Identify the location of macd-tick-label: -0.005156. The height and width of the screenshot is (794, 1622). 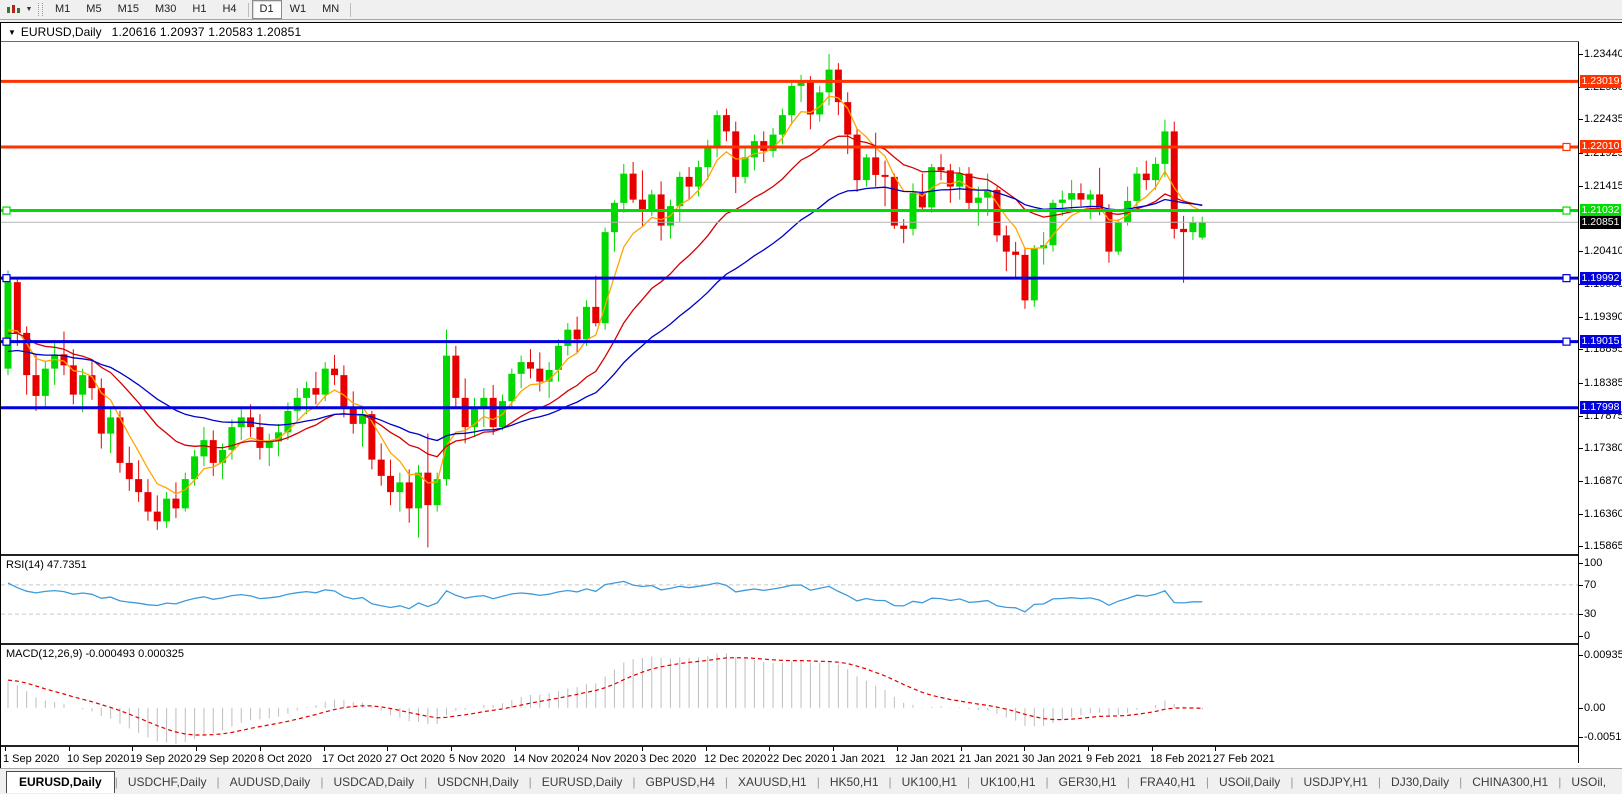
(1603, 737).